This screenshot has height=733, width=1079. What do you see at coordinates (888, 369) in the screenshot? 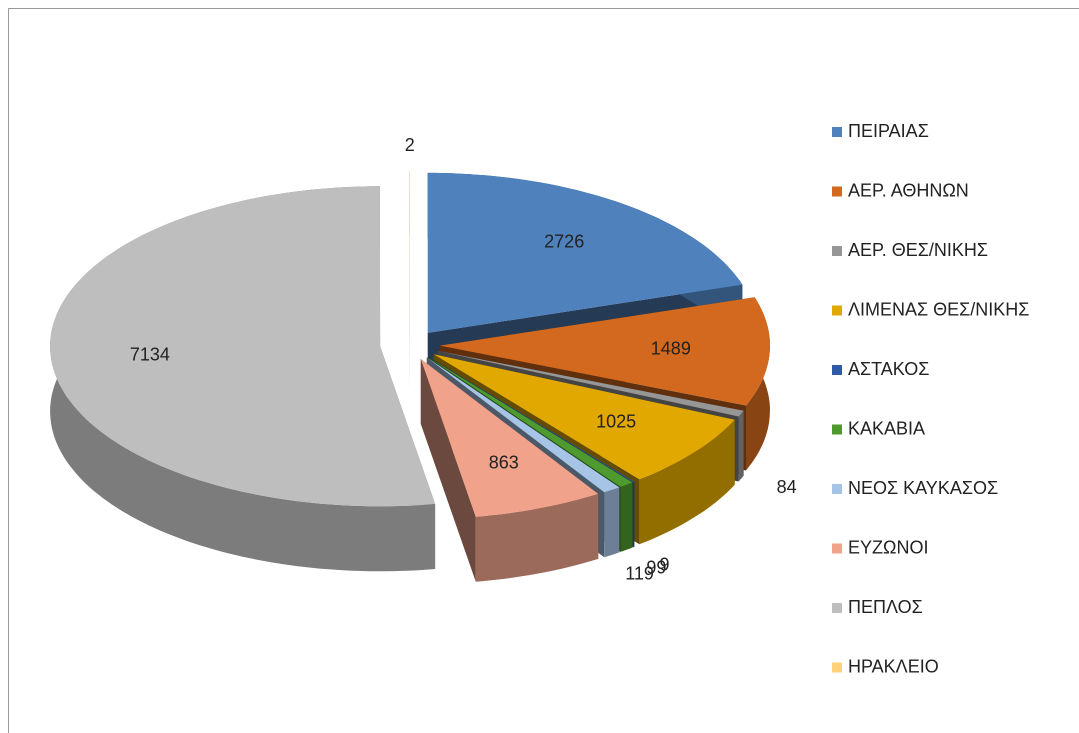
I see `legend-label: ΑΣΤΑΚΟΣ` at bounding box center [888, 369].